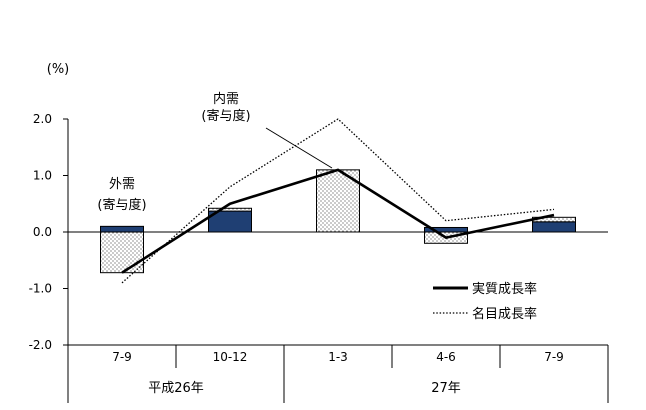  Describe the element at coordinates (122, 184) in the screenshot. I see `external-demand-label: 外需` at that location.